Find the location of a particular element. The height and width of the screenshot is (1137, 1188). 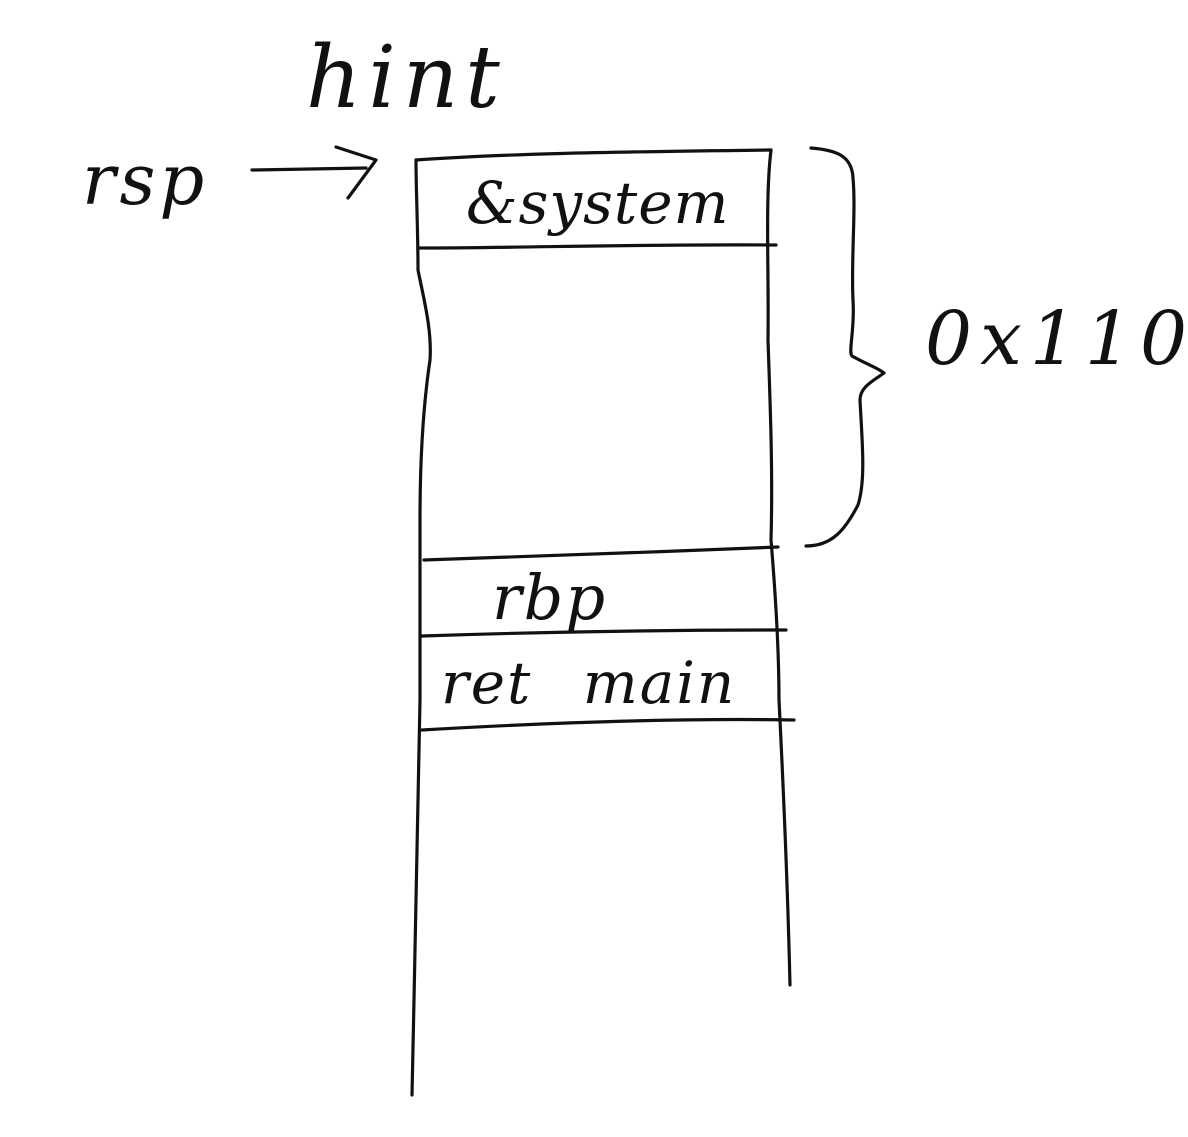

rsp-arrow is located at coordinates (314, 172).